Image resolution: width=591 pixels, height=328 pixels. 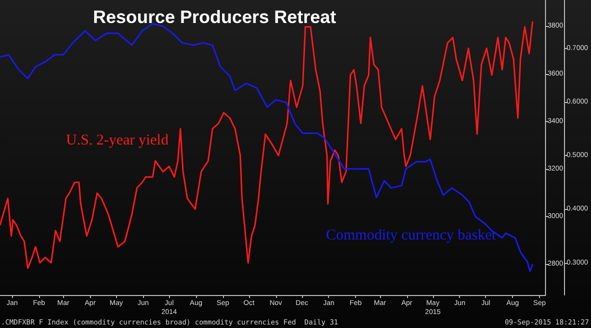 I want to click on chart-title: Resource Producers Retreat, so click(x=214, y=17).